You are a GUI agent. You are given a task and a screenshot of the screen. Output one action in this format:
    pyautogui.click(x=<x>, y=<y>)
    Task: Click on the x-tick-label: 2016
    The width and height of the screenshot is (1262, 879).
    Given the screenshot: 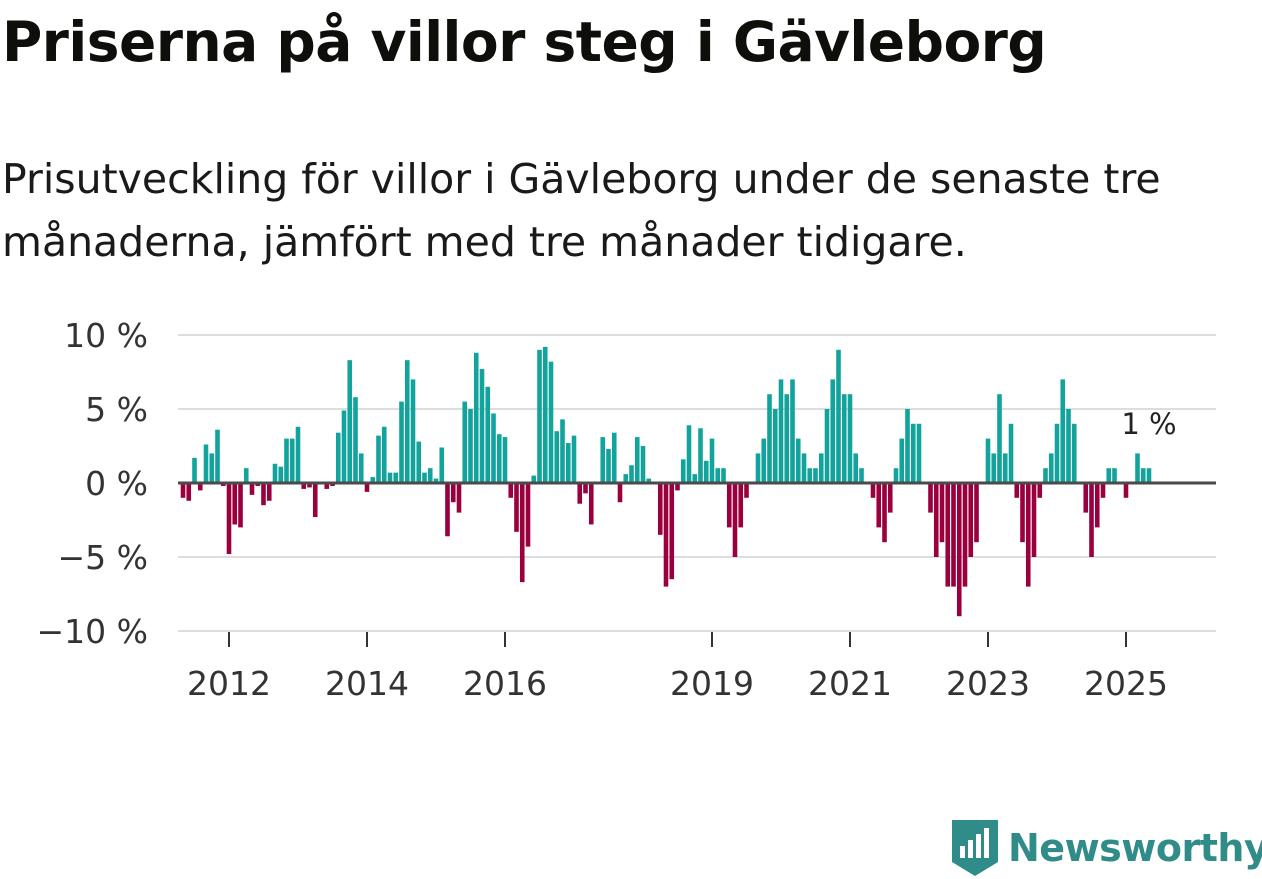 What is the action you would take?
    pyautogui.click(x=505, y=683)
    